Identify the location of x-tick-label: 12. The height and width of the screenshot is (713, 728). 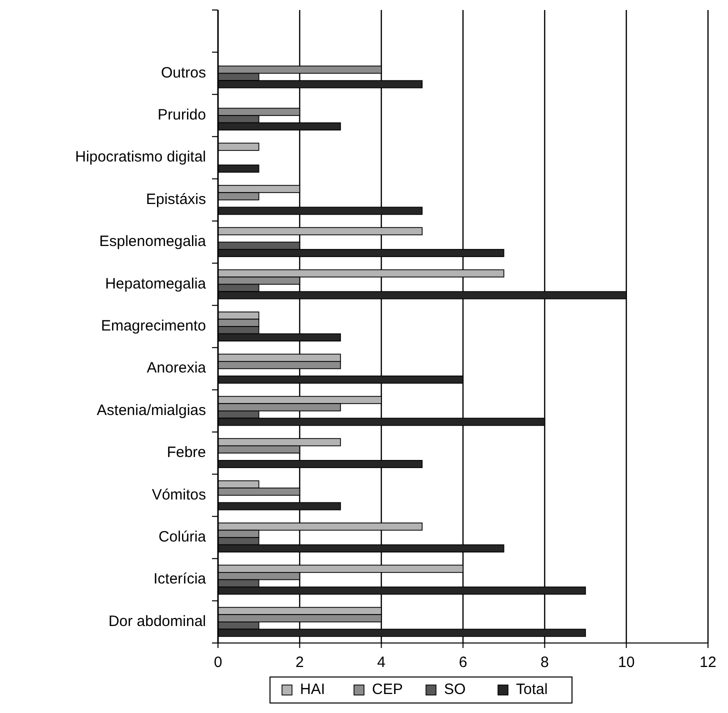
(708, 662).